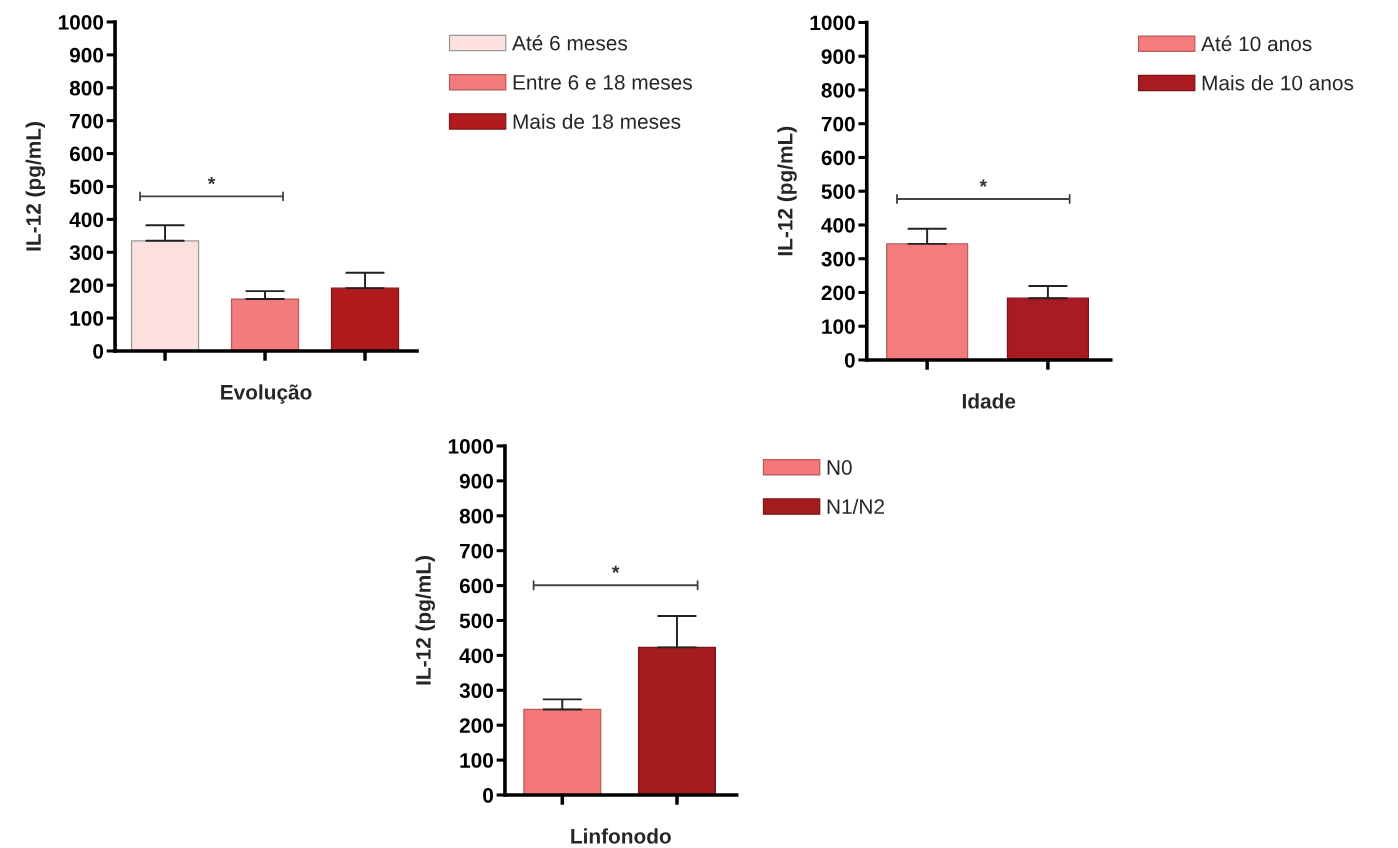 This screenshot has width=1398, height=848. I want to click on legend-label: Até 6 meses, so click(570, 42).